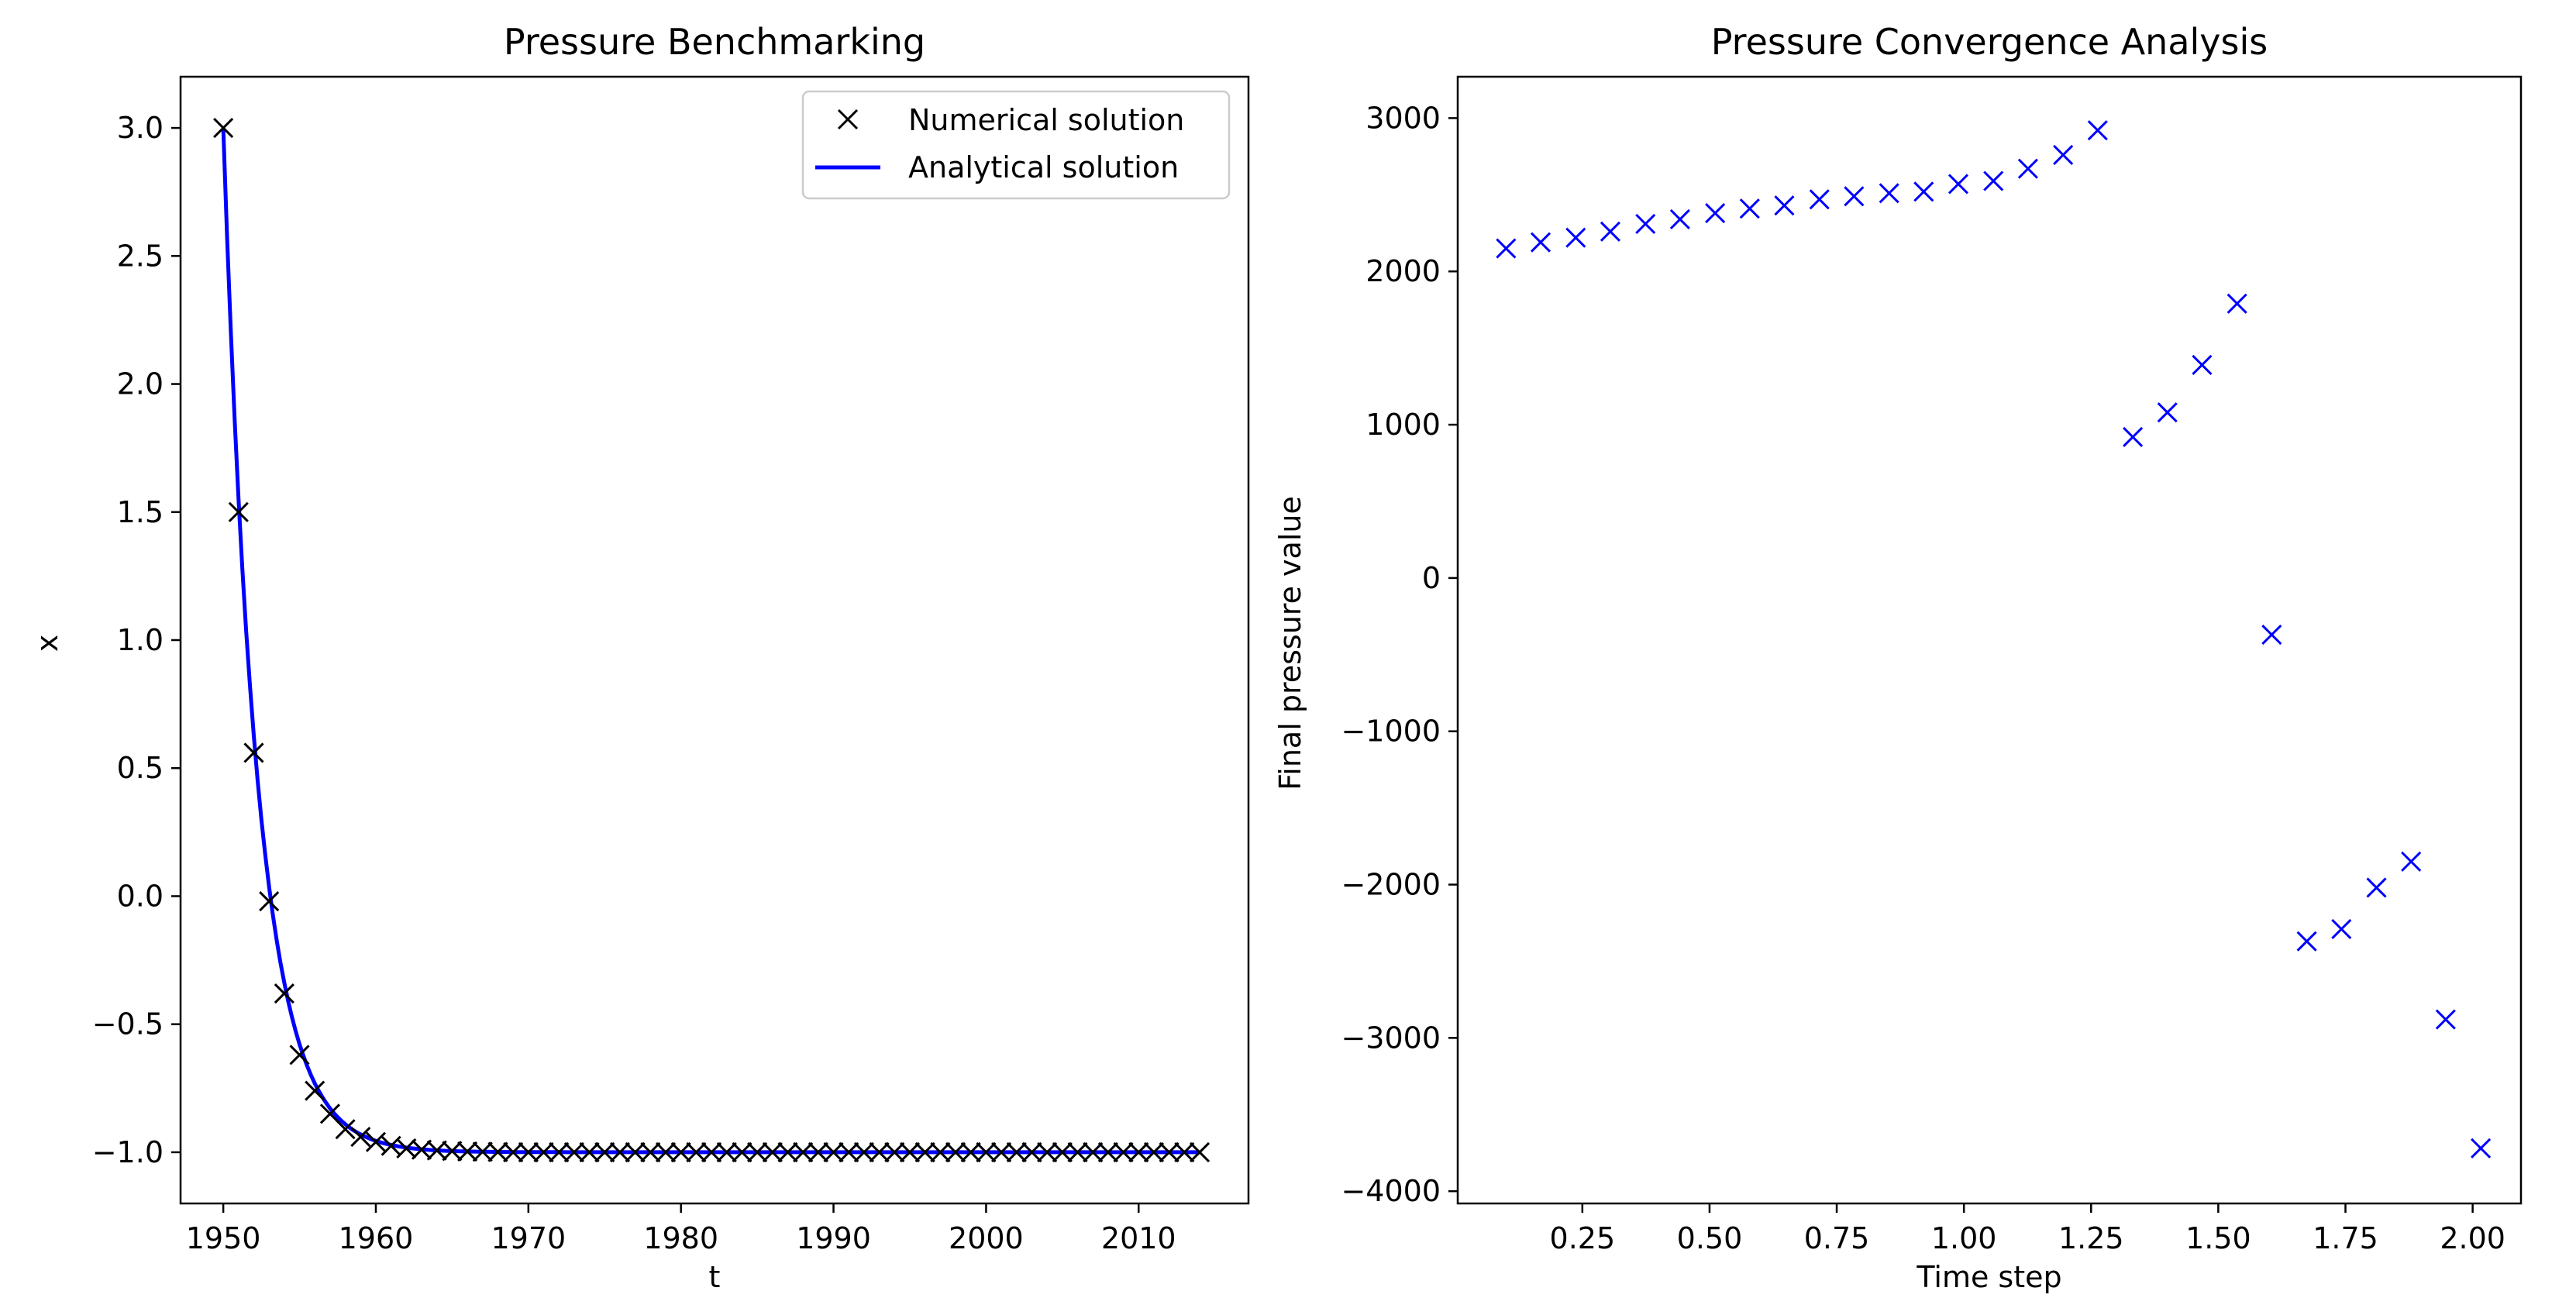  I want to click on y-tick-label: 1.5, so click(140, 512).